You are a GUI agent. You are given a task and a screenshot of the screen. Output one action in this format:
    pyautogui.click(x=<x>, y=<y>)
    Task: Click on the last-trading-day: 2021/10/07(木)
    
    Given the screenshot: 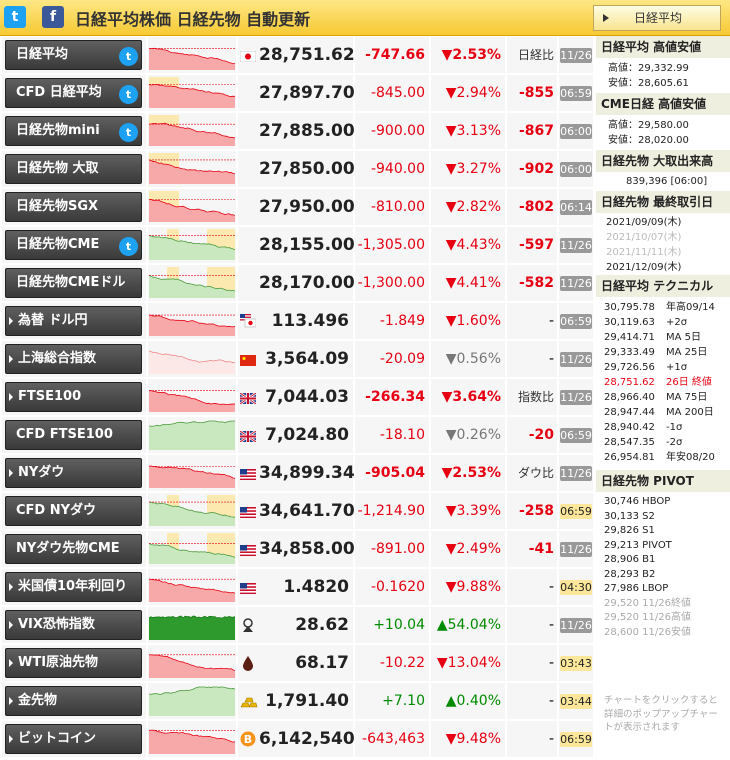 What is the action you would take?
    pyautogui.click(x=663, y=237)
    